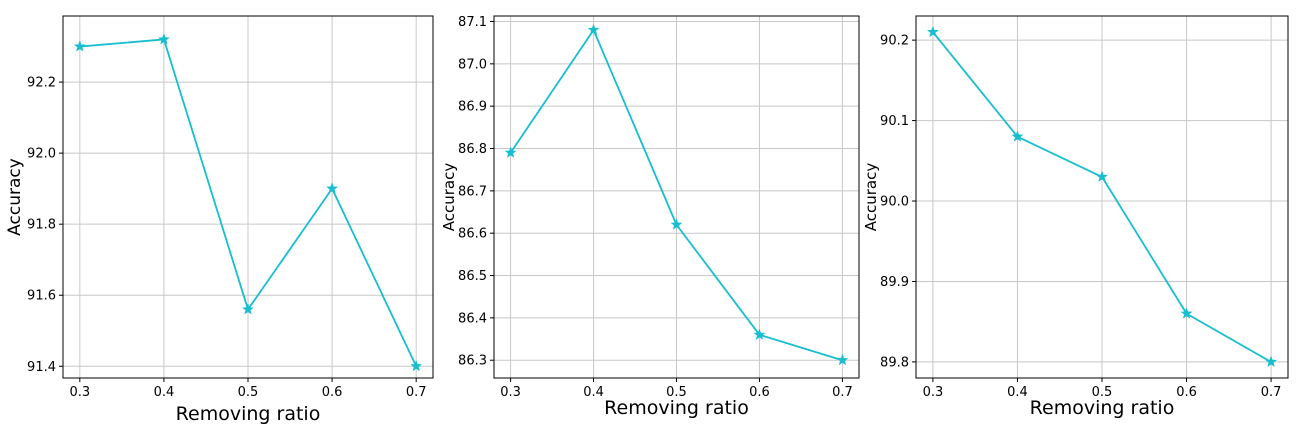  What do you see at coordinates (41, 367) in the screenshot?
I see `y-tick-label: 91.4` at bounding box center [41, 367].